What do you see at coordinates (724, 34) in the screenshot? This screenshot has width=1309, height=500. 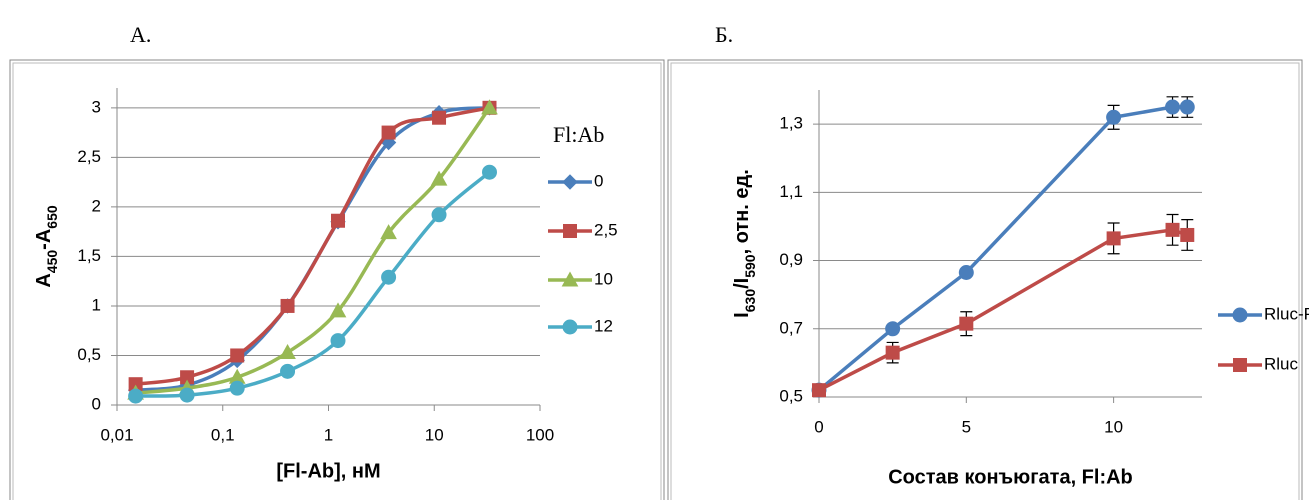 I see `panel-label: Б.` at bounding box center [724, 34].